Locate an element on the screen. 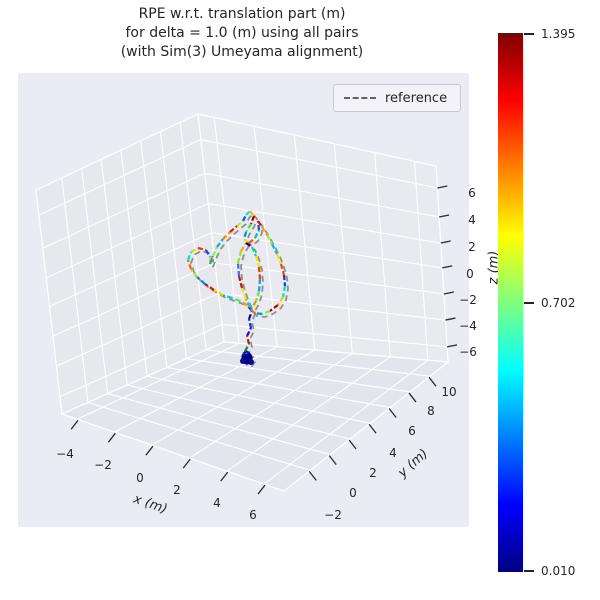 The width and height of the screenshot is (600, 600). y-tick-label: 8 is located at coordinates (431, 411).